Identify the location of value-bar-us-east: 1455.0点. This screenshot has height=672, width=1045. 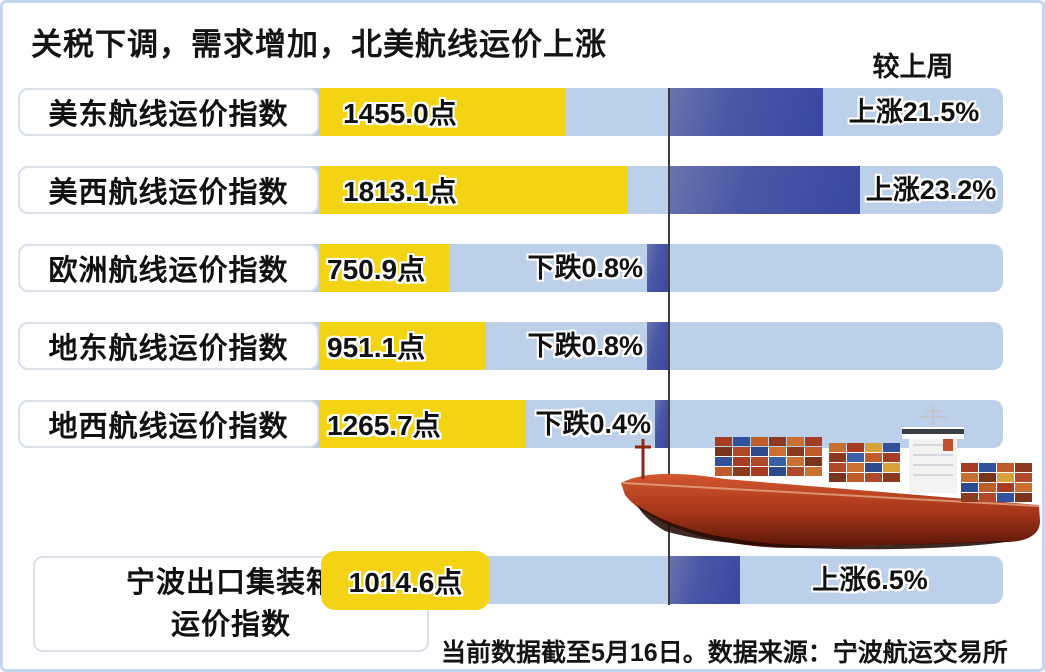
(442, 112).